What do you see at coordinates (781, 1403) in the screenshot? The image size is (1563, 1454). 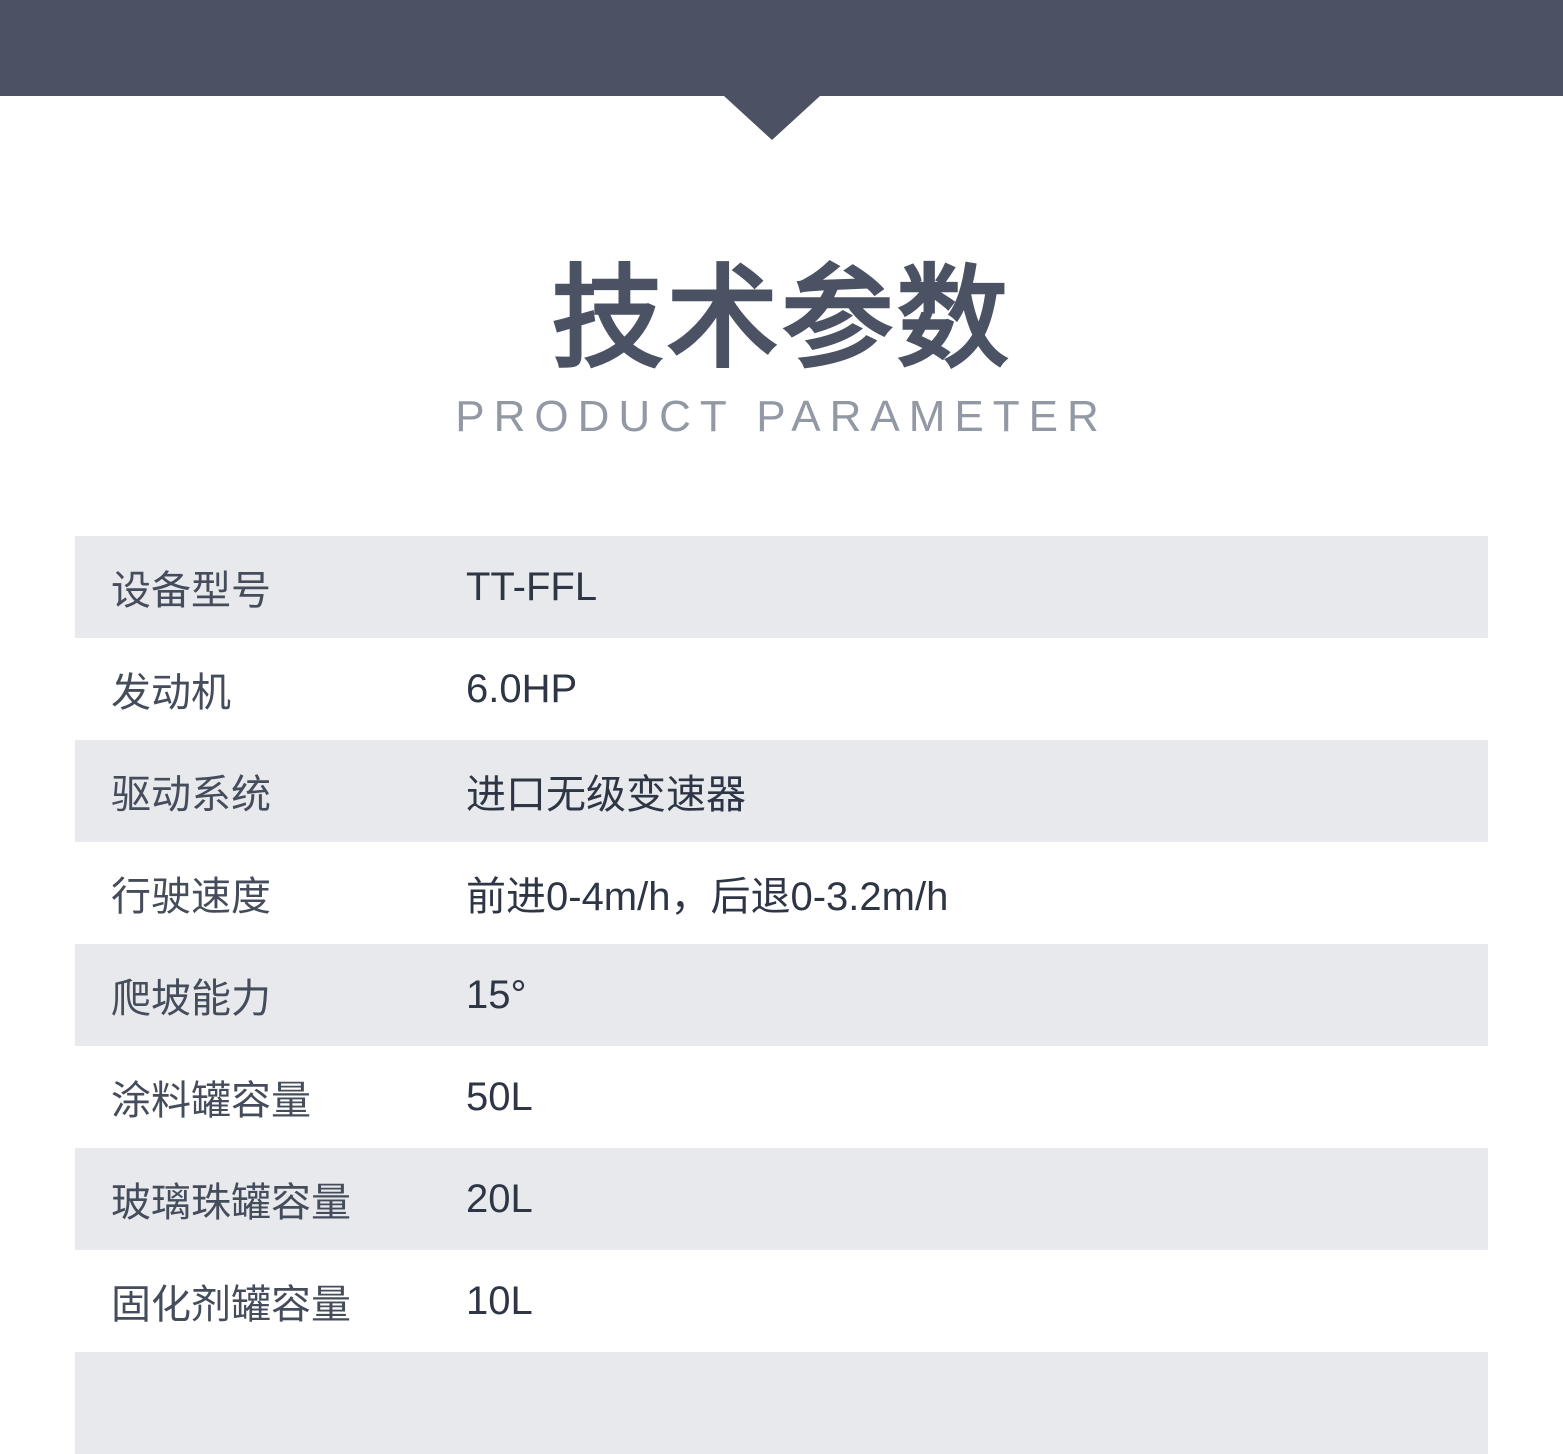 I see `spec-row` at bounding box center [781, 1403].